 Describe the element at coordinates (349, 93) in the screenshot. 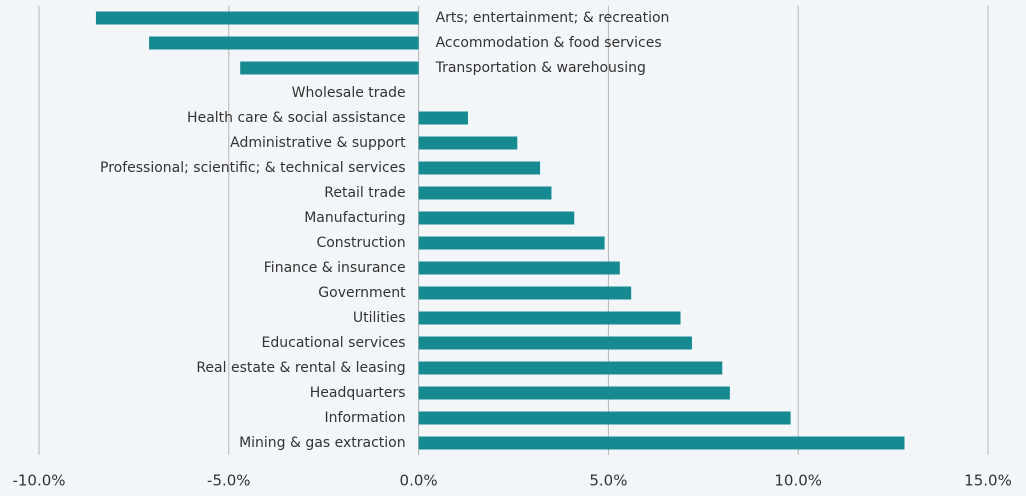

I see `category-label: Wholesale trade` at that location.